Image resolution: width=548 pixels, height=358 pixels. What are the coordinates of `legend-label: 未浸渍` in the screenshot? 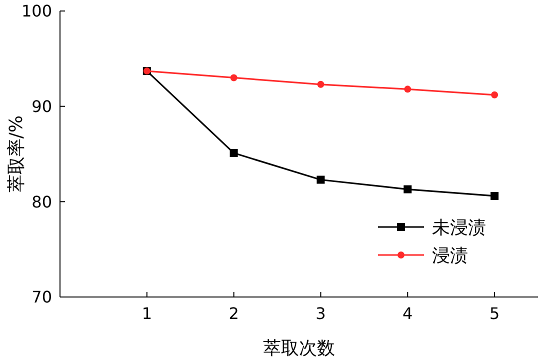 It's located at (459, 227).